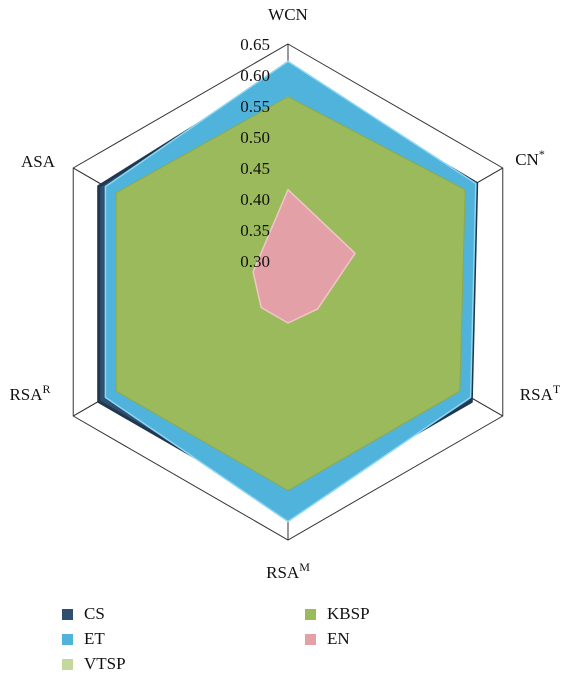 The width and height of the screenshot is (566, 680). What do you see at coordinates (530, 158) in the screenshot?
I see `axis-label: CN*` at bounding box center [530, 158].